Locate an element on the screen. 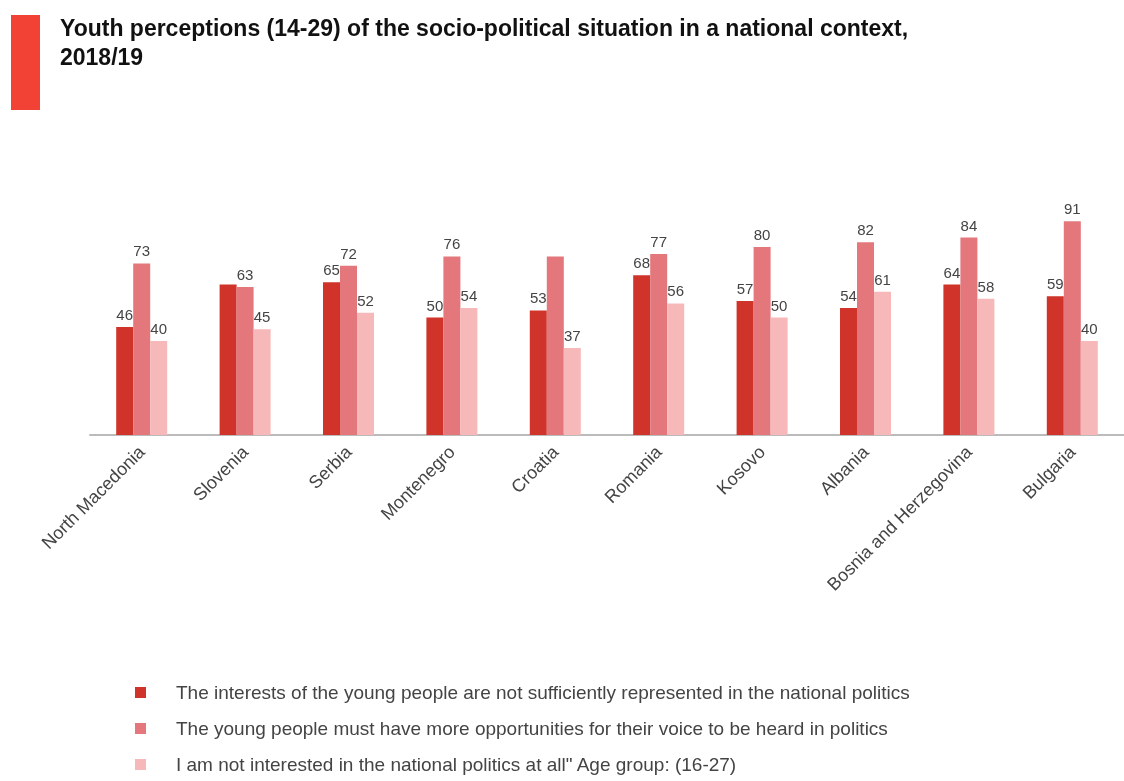 Image resolution: width=1124 pixels, height=781 pixels. data-label: 56 is located at coordinates (676, 291).